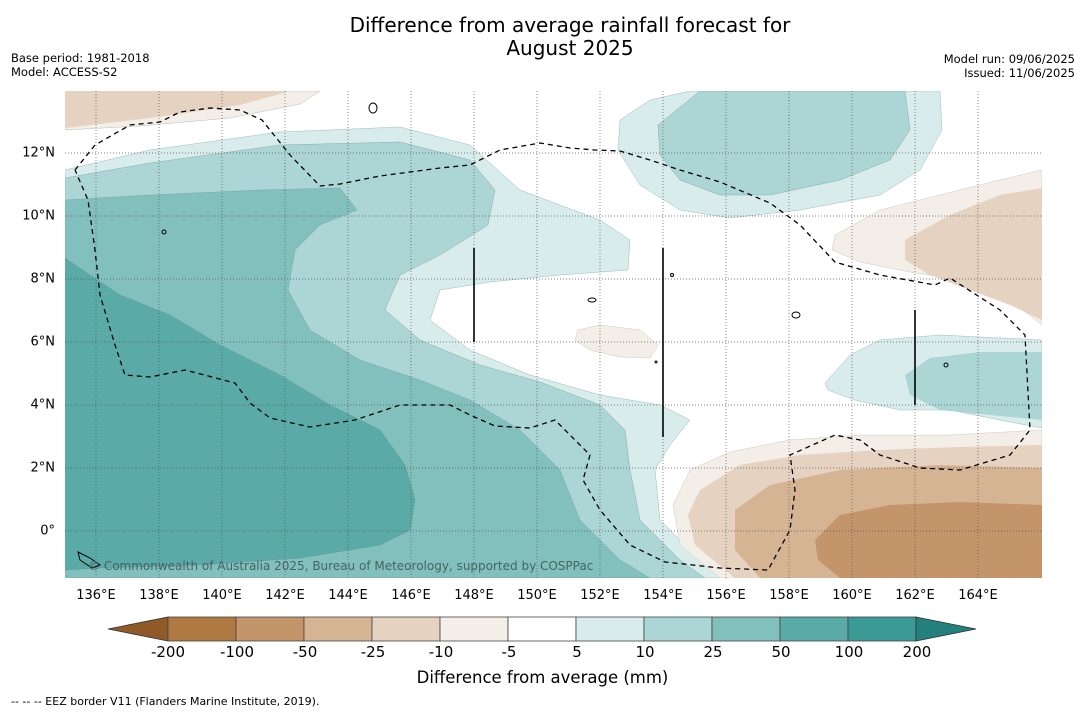  What do you see at coordinates (168, 652) in the screenshot?
I see `colorbar-tick: -200` at bounding box center [168, 652].